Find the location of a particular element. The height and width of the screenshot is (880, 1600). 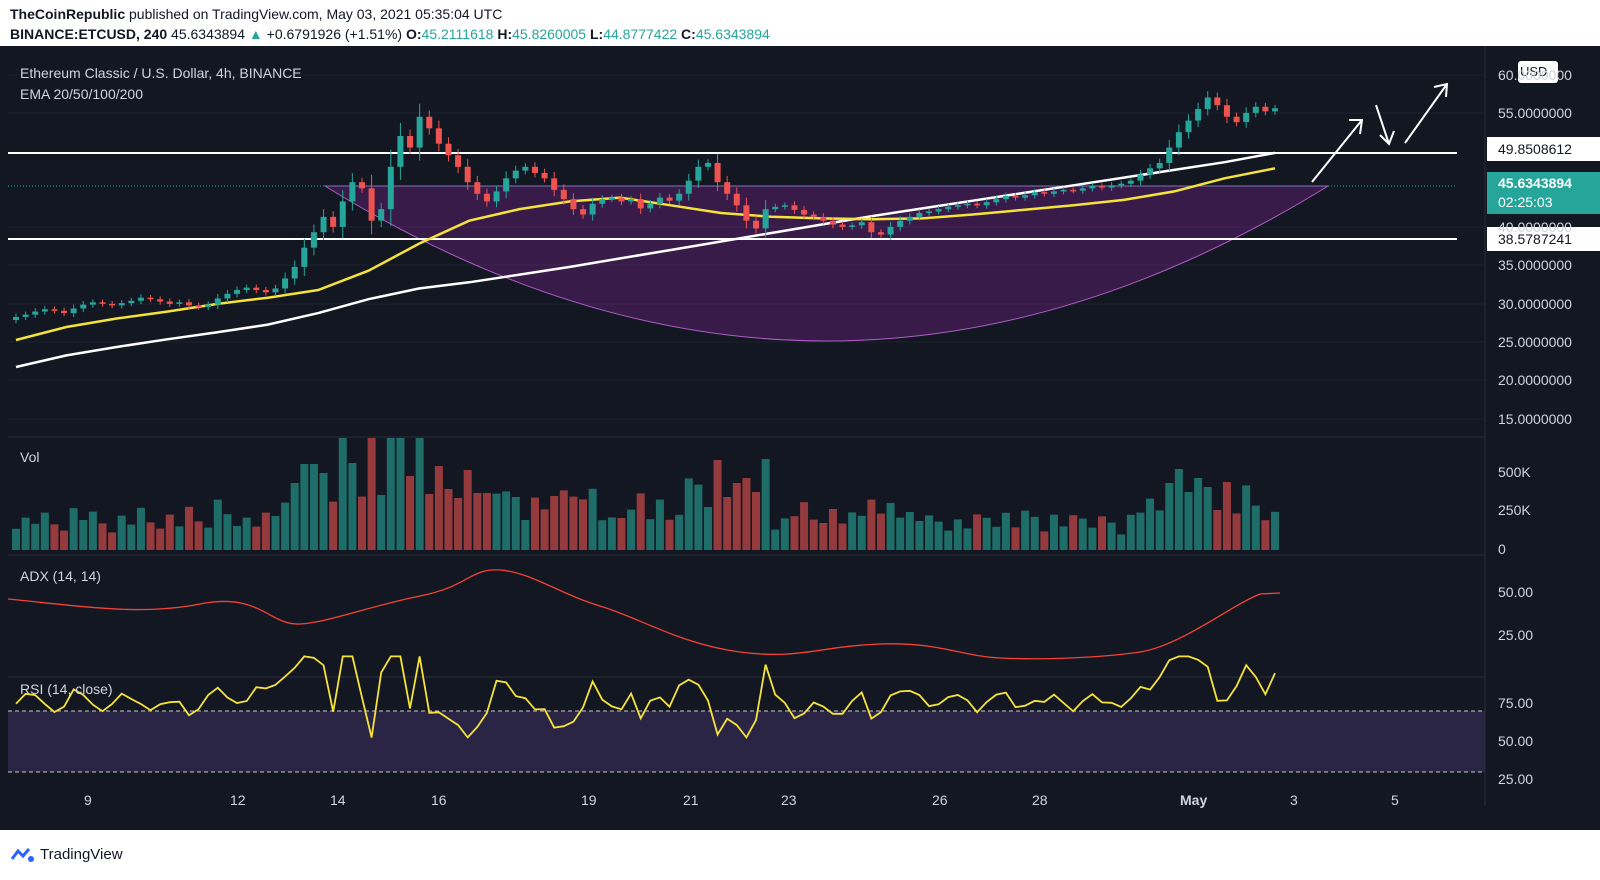

resistance-price: 49.8508612 is located at coordinates (1535, 149).